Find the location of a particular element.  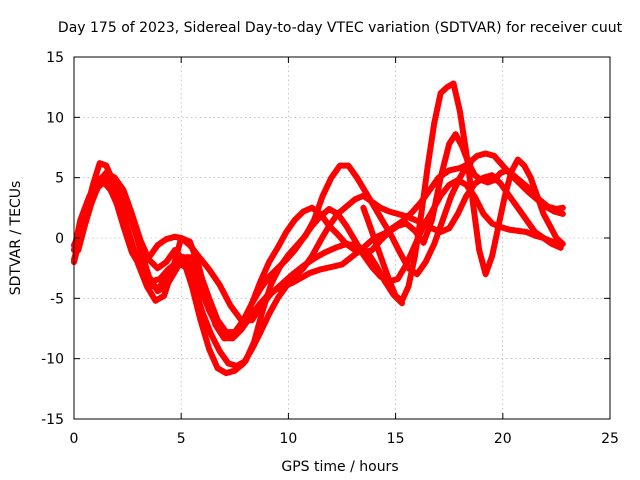

x-tick-label: 15 is located at coordinates (396, 439).